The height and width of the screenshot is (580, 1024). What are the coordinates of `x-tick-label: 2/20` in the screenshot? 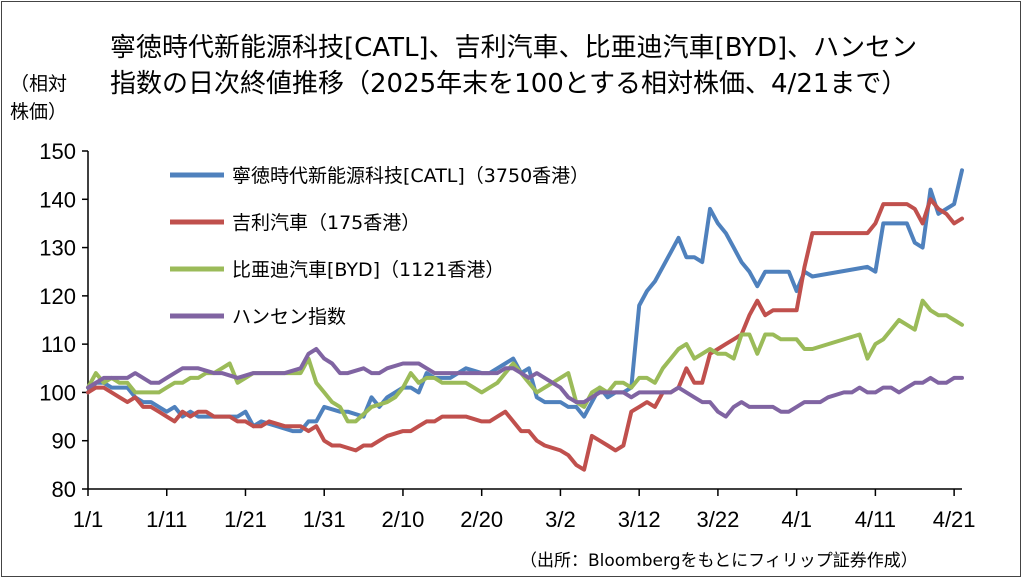 It's located at (481, 519).